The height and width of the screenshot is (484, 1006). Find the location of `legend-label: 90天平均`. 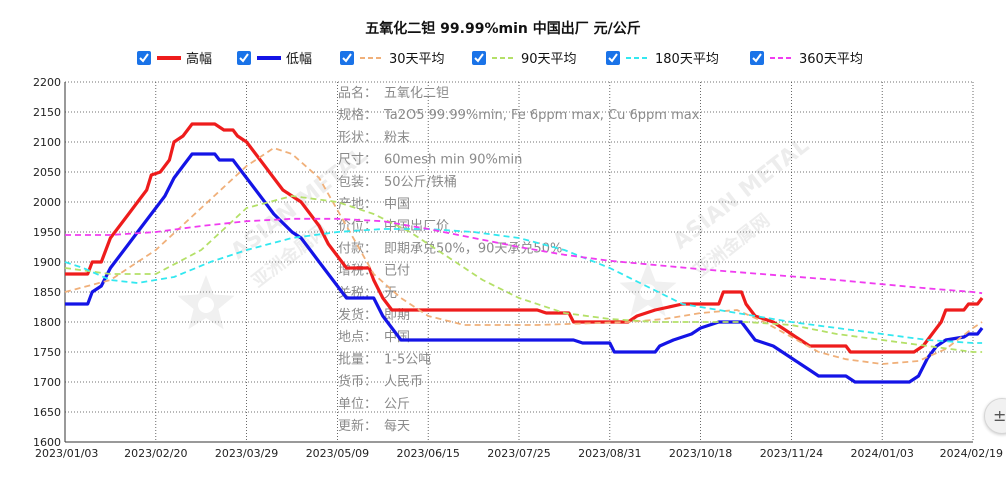

legend-label: 90天平均 is located at coordinates (549, 59).